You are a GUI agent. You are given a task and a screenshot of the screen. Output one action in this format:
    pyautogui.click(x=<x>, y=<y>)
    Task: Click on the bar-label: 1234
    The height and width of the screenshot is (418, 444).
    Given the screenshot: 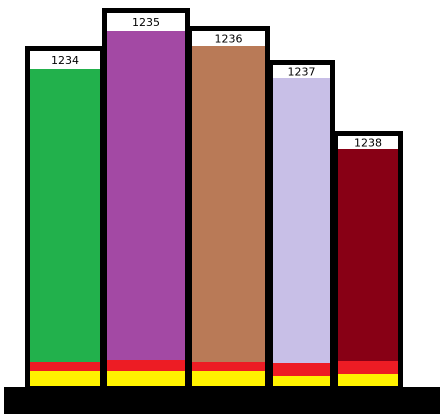 What is the action you would take?
    pyautogui.click(x=65, y=60)
    